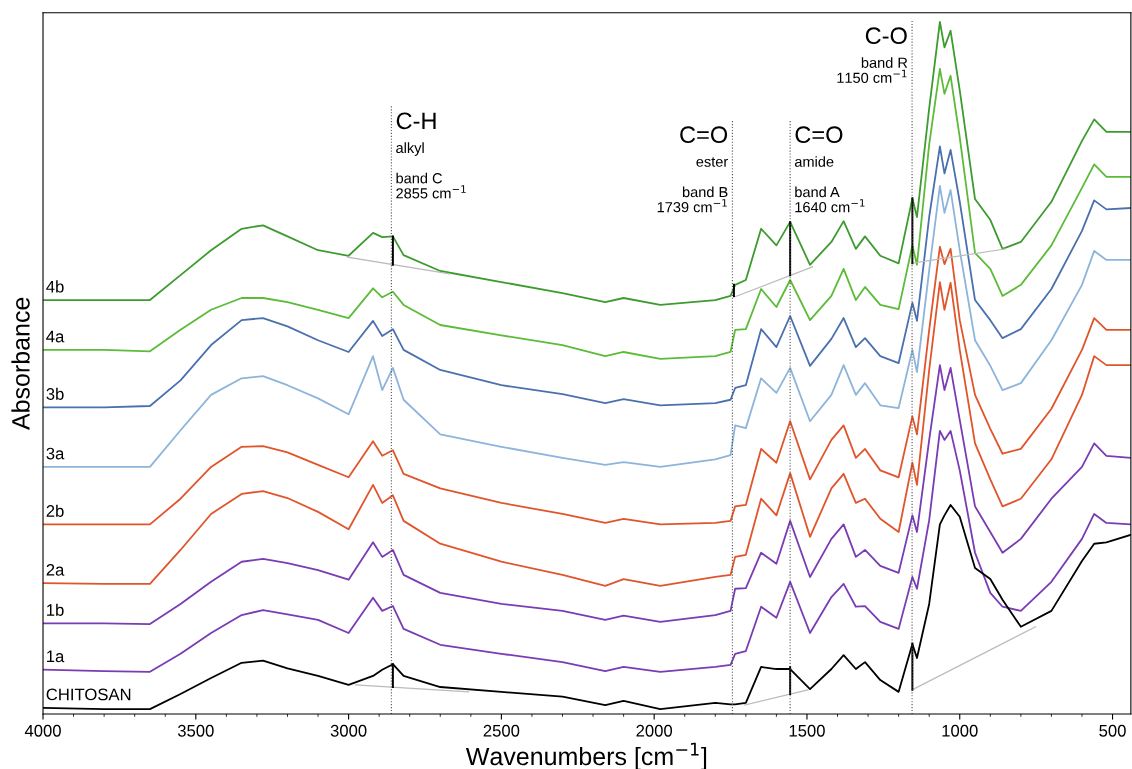 This screenshot has height=769, width=1132. I want to click on x-tick-label: 4000, so click(42, 730).